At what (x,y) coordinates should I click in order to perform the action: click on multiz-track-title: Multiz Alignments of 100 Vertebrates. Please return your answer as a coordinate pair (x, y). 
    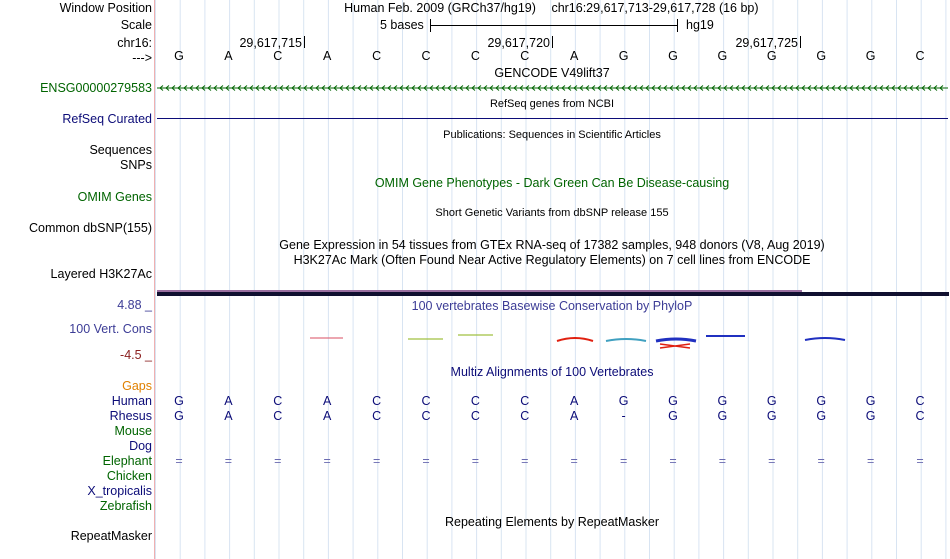
    Looking at the image, I should click on (552, 372).